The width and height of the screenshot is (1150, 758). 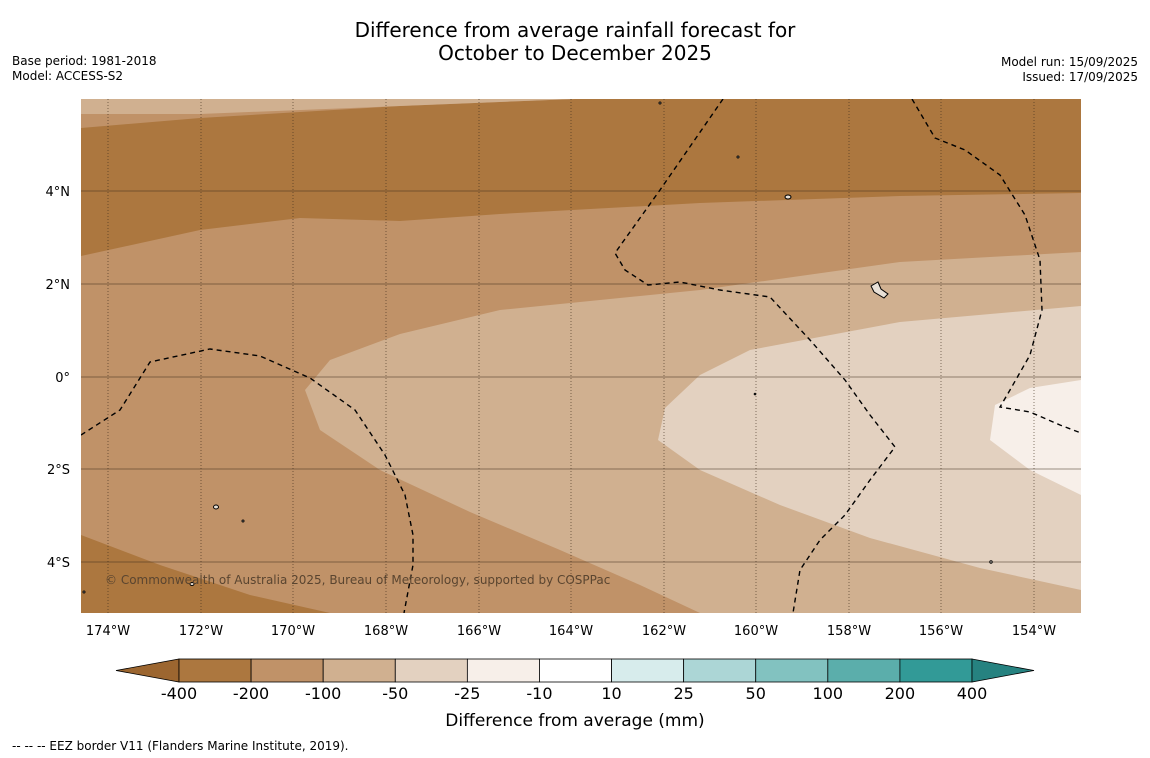 I want to click on model-label: Model: ACCESS-S2, so click(x=68, y=76).